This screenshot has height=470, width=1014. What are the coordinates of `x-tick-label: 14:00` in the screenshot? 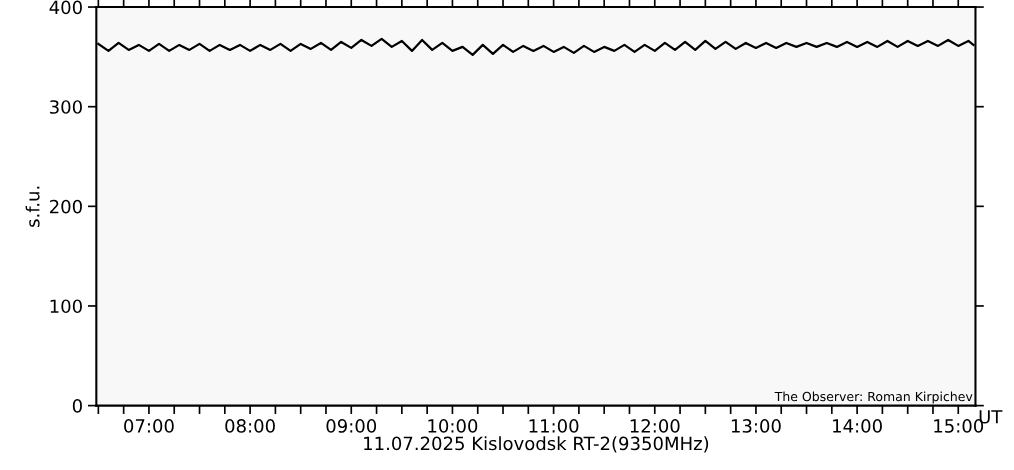 It's located at (857, 426).